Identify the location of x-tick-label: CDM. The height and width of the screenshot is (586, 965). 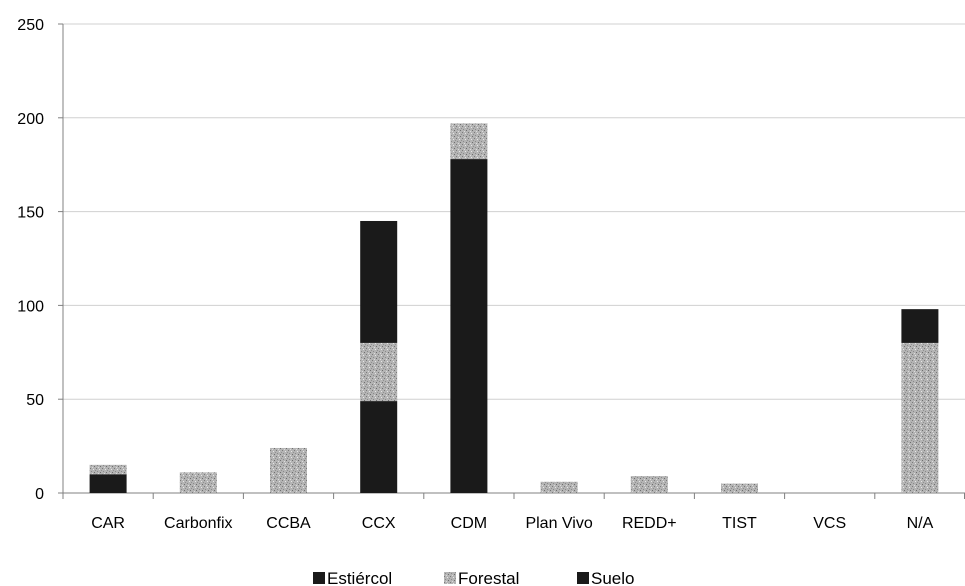
(469, 523).